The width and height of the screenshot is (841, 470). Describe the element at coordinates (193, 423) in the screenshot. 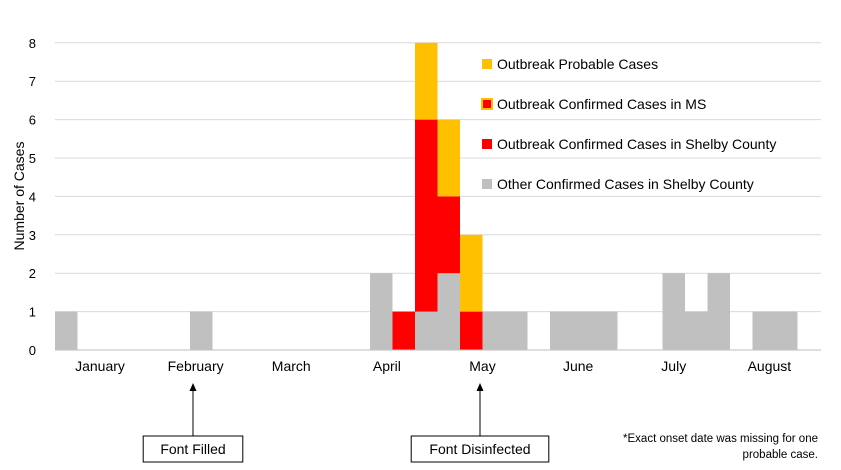

I see `annotation-callout: Font Filled` at that location.